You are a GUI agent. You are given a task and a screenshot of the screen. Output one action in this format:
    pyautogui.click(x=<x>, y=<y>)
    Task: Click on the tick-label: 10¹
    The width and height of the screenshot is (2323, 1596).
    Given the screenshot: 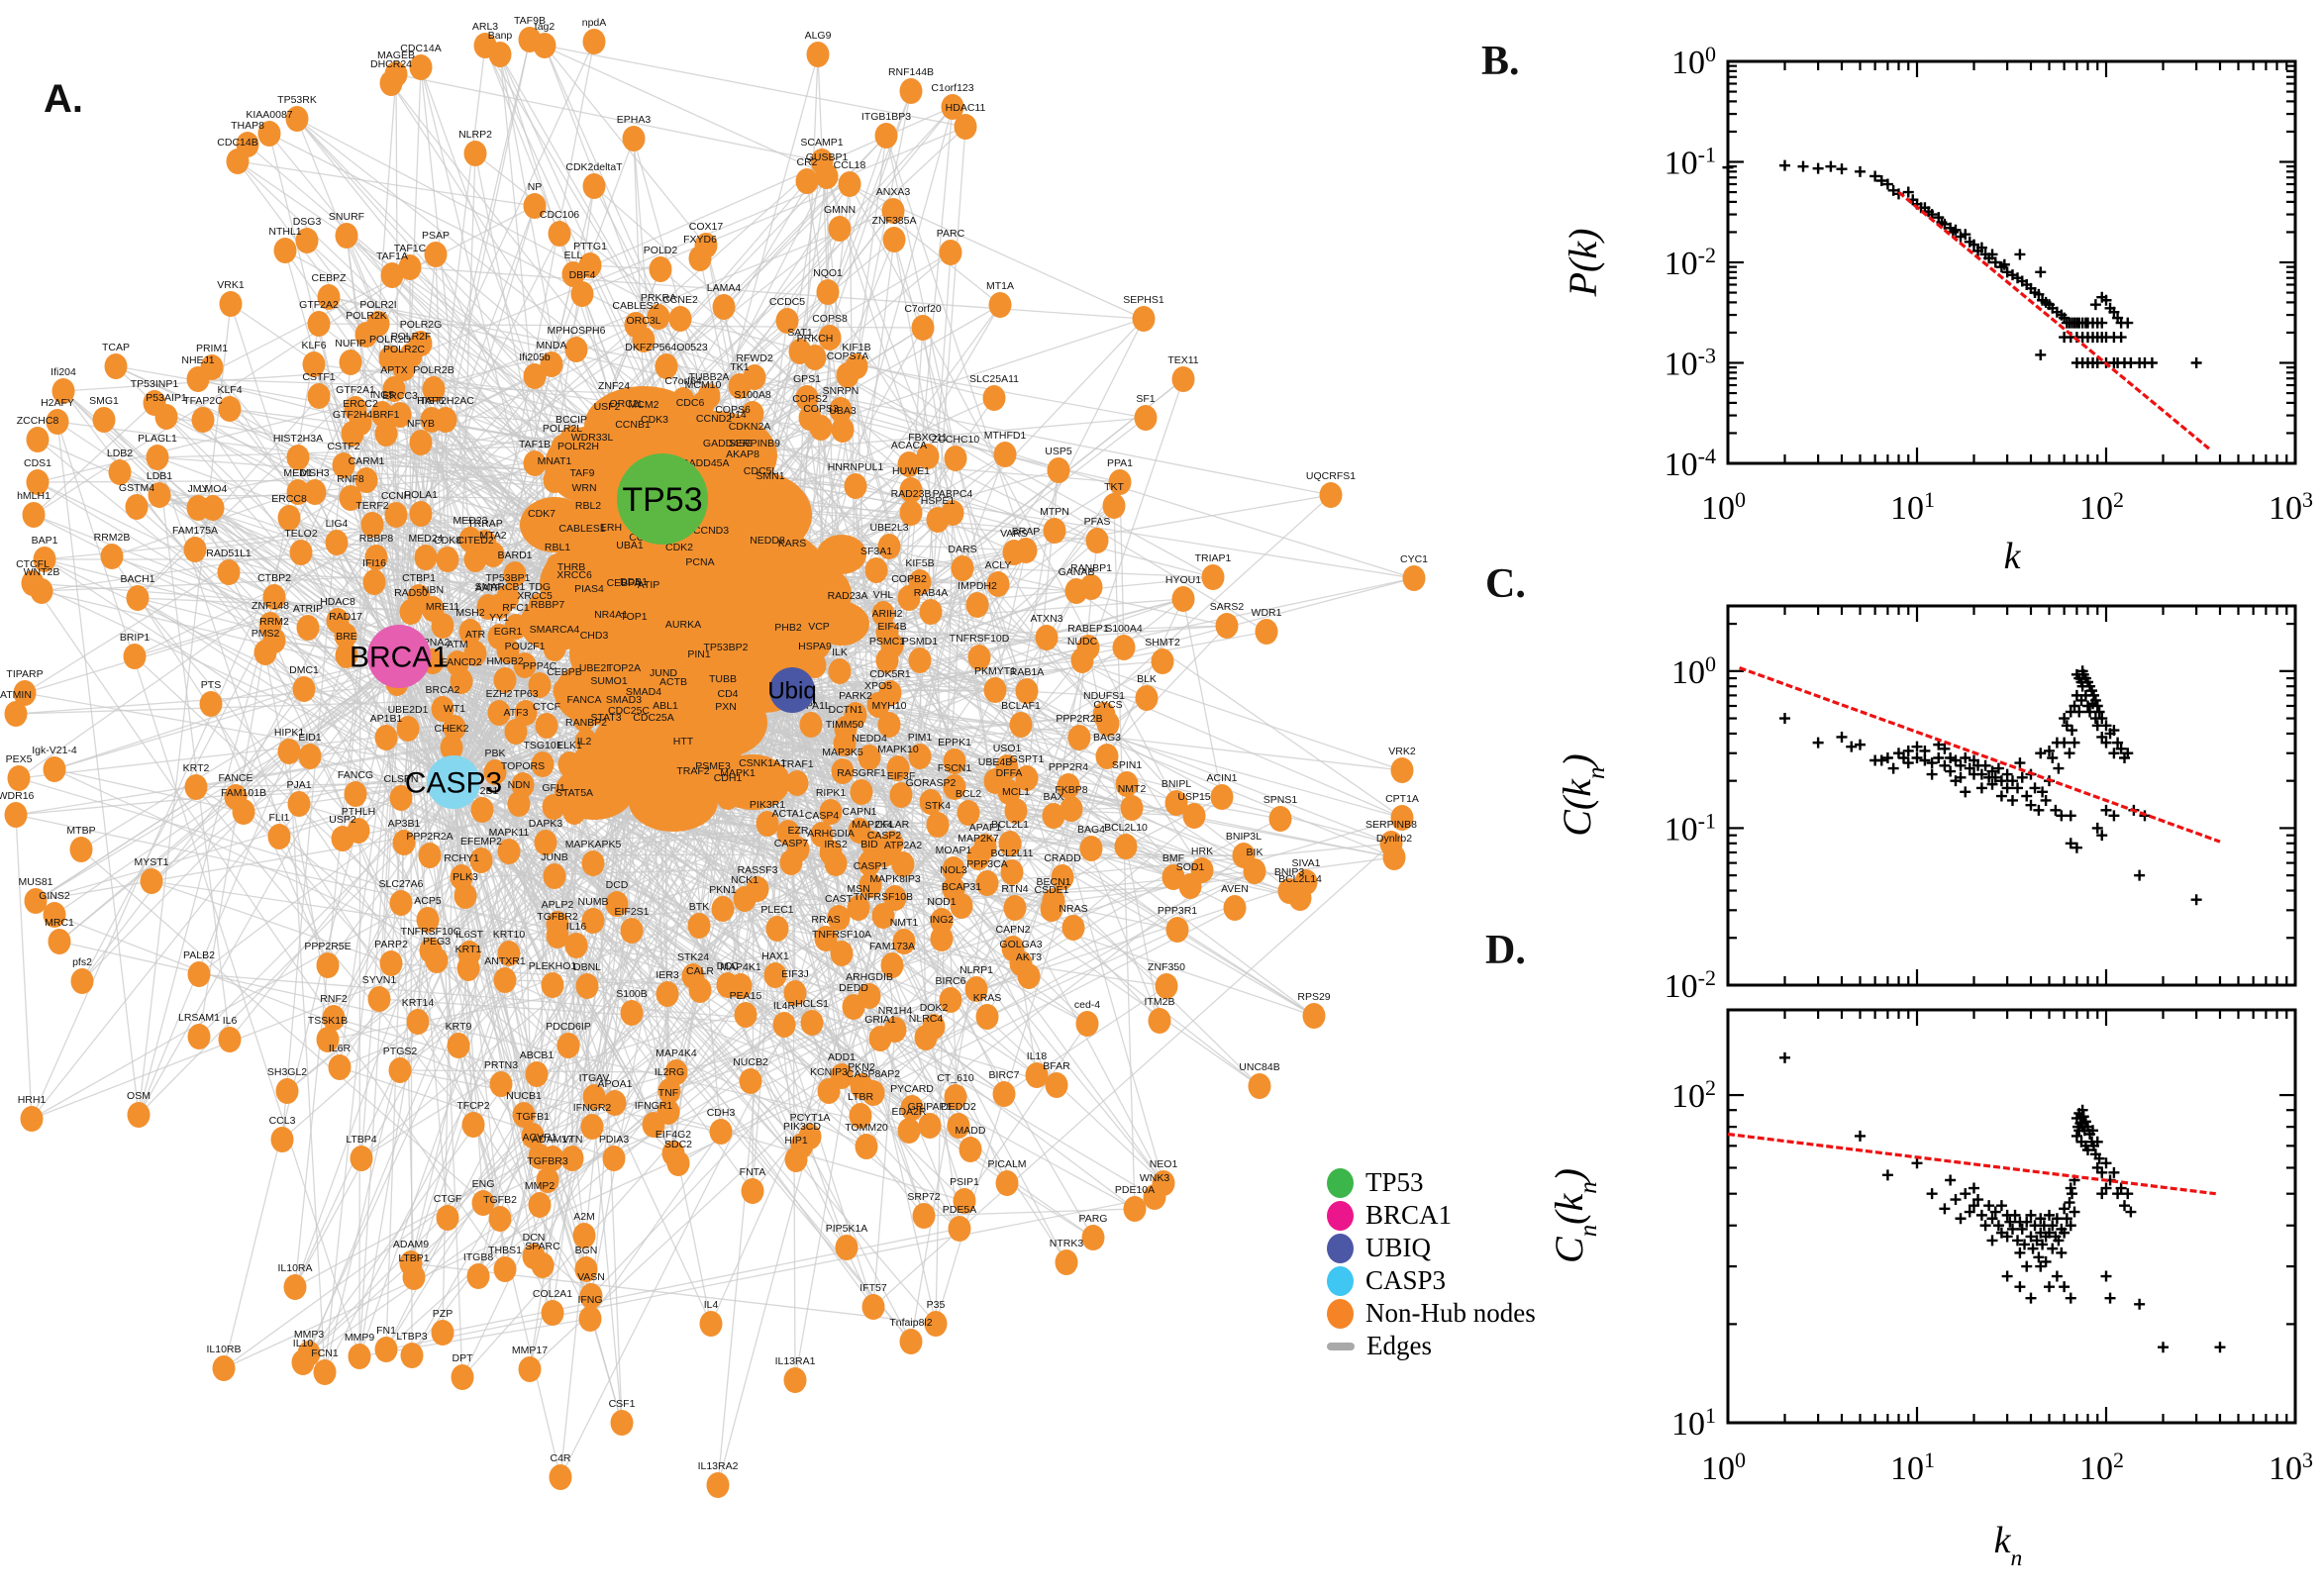 What is the action you would take?
    pyautogui.click(x=1694, y=1423)
    